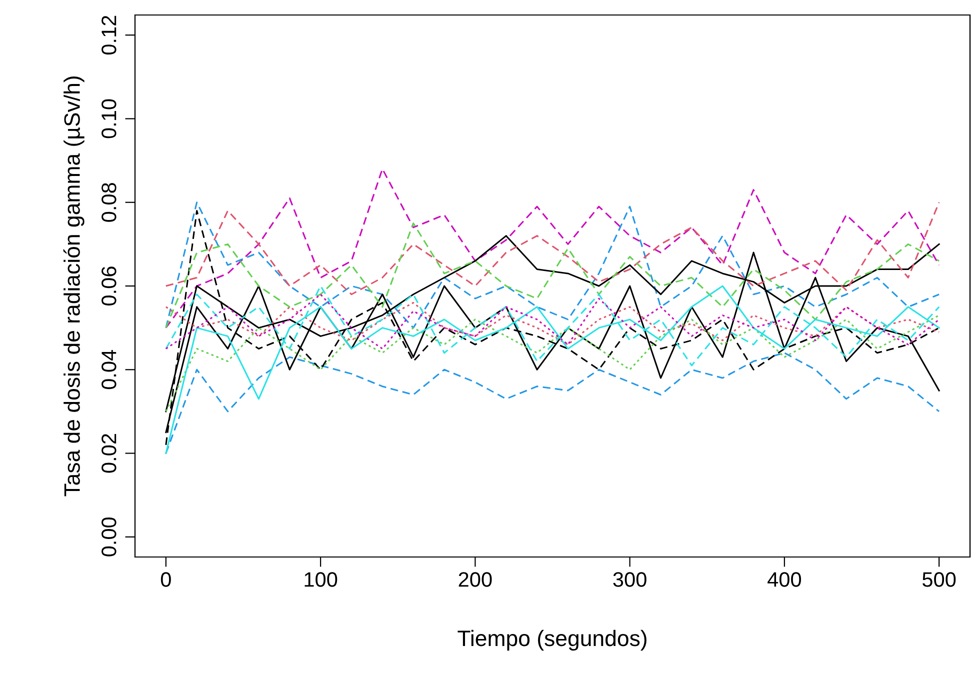 The height and width of the screenshot is (693, 971). What do you see at coordinates (939, 579) in the screenshot?
I see `x-tick-label: 500` at bounding box center [939, 579].